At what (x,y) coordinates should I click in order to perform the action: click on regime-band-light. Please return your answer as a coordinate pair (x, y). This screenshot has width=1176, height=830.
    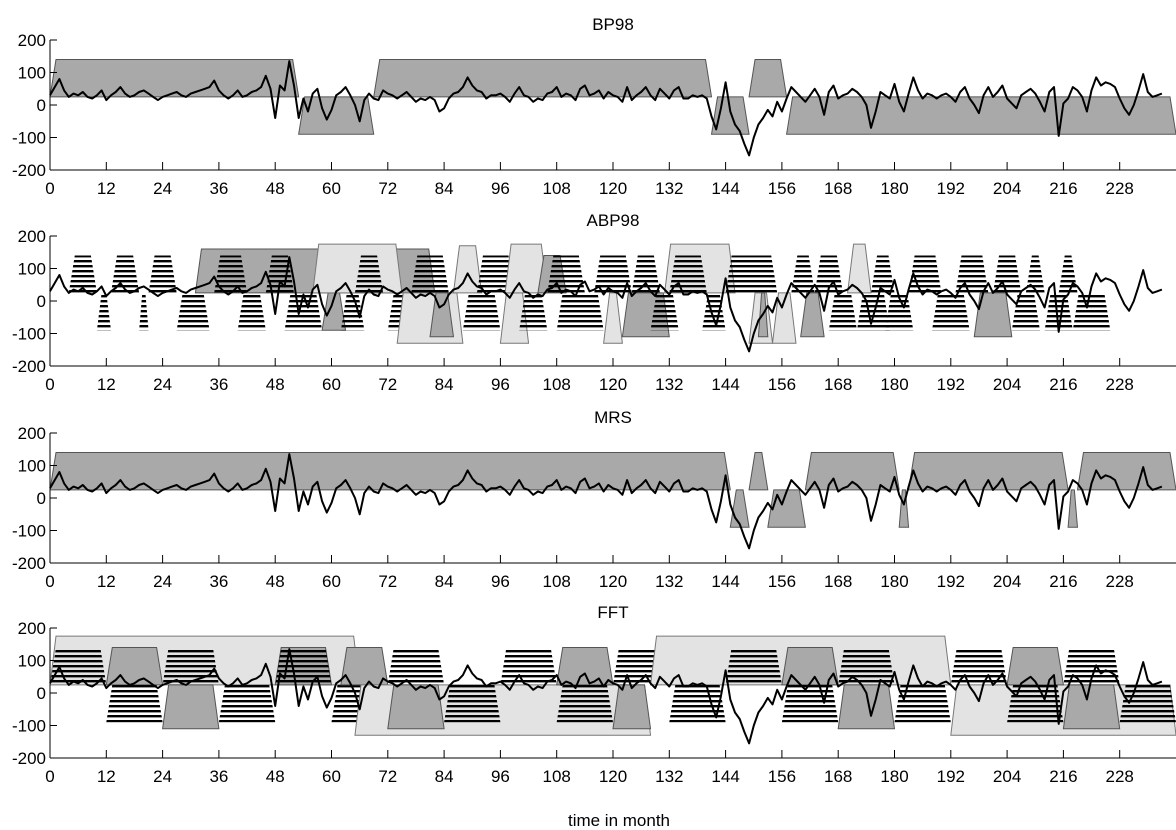
    Looking at the image, I should click on (784, 318).